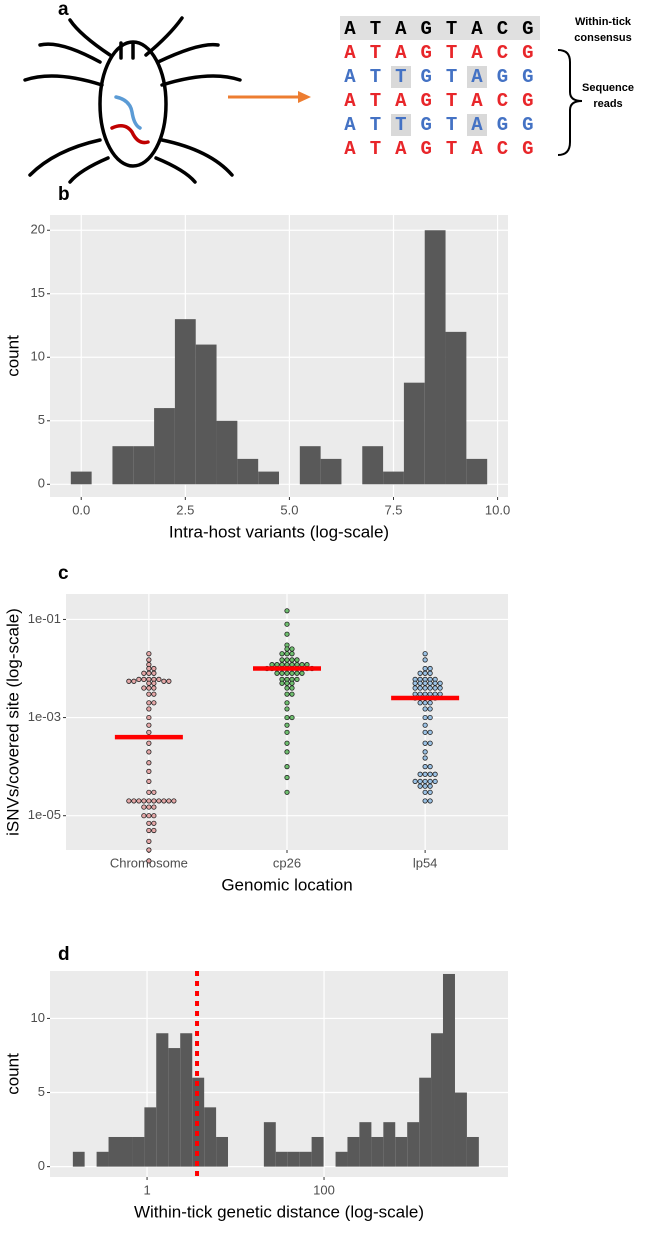 This screenshot has width=655, height=1259. Describe the element at coordinates (81, 509) in the screenshot. I see `x-tick-label: 0.0` at that location.